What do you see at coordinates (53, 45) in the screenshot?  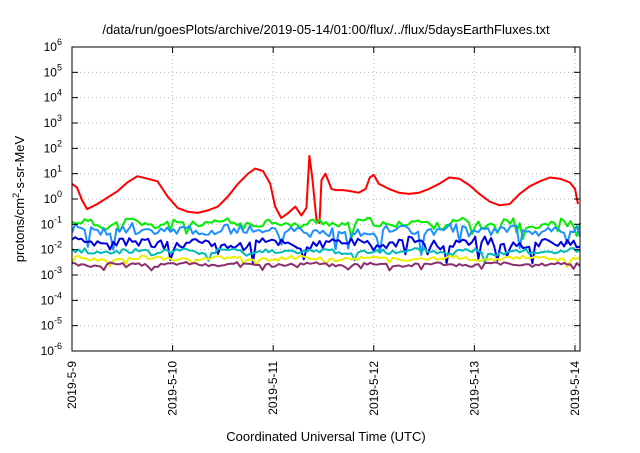 I see `y-tick-label: 10⁶` at bounding box center [53, 45].